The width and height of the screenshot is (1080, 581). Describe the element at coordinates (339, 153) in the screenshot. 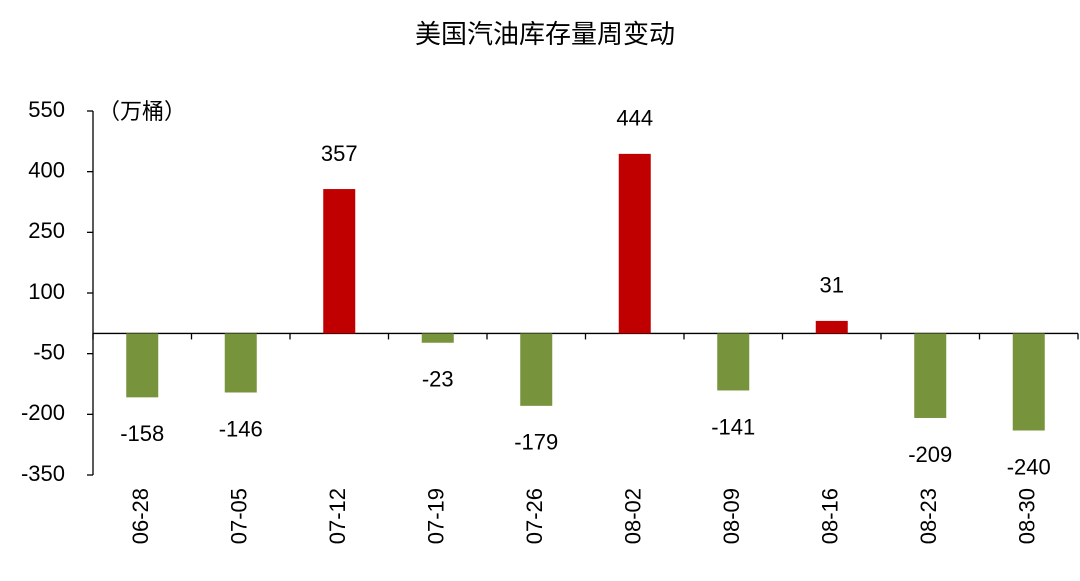

I see `value-label: 357` at that location.